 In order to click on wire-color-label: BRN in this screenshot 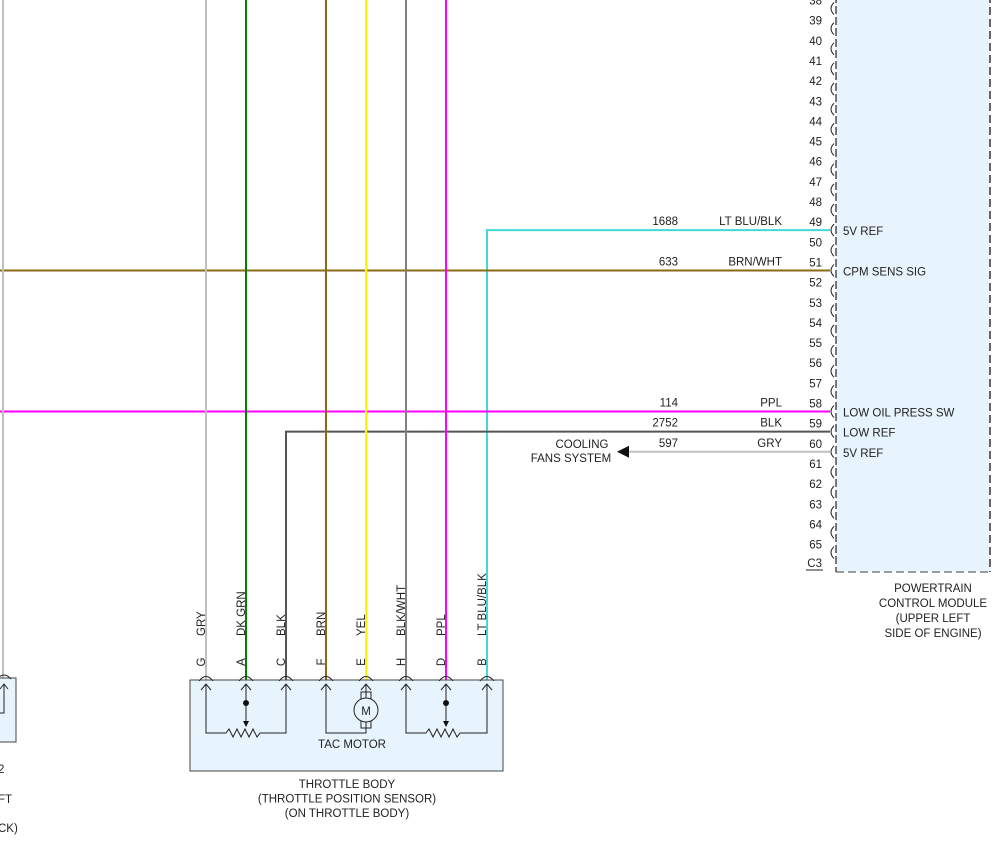, I will do `click(322, 624)`.